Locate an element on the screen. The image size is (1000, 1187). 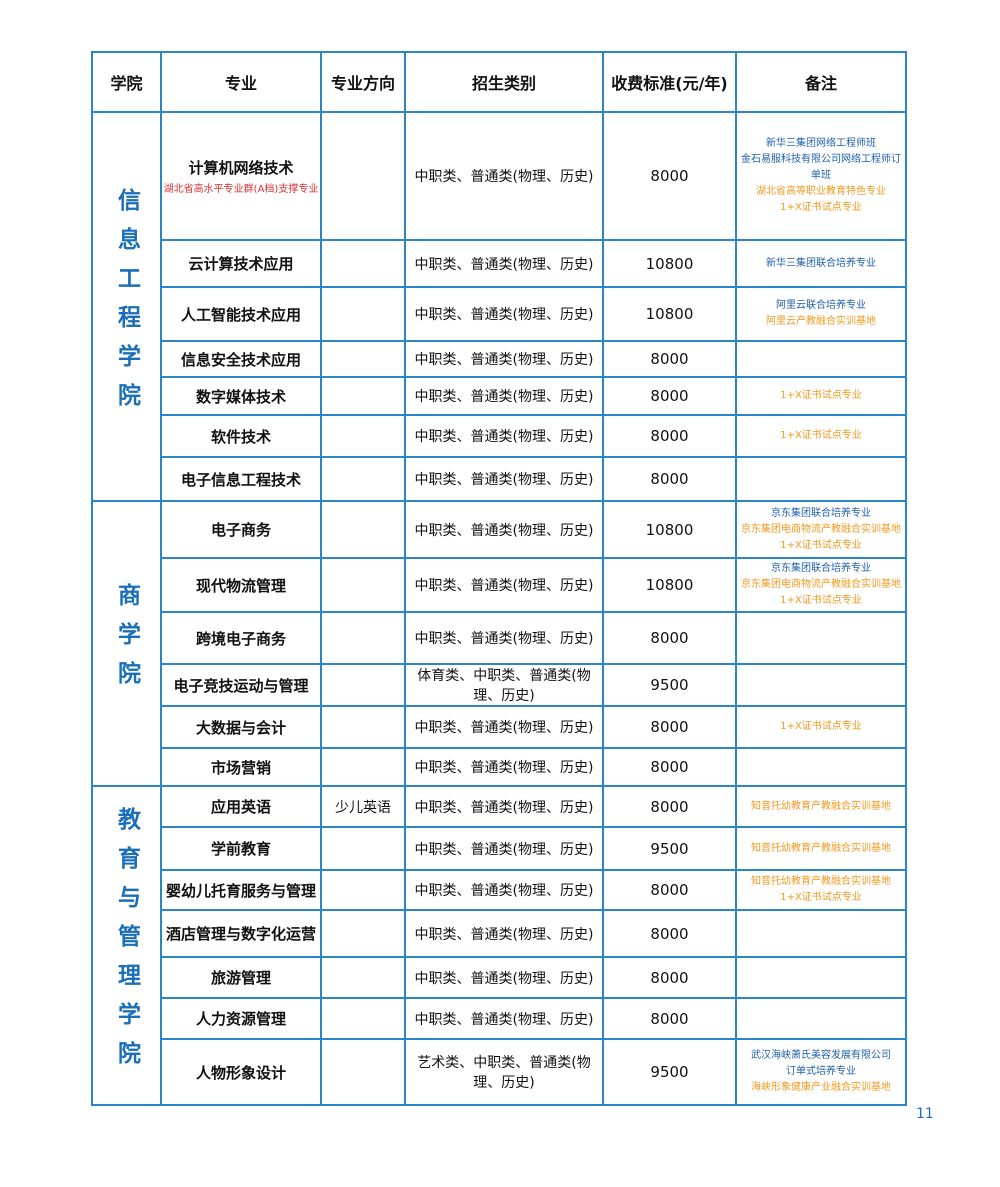
major-cell: 数字媒体技术 is located at coordinates (241, 396).